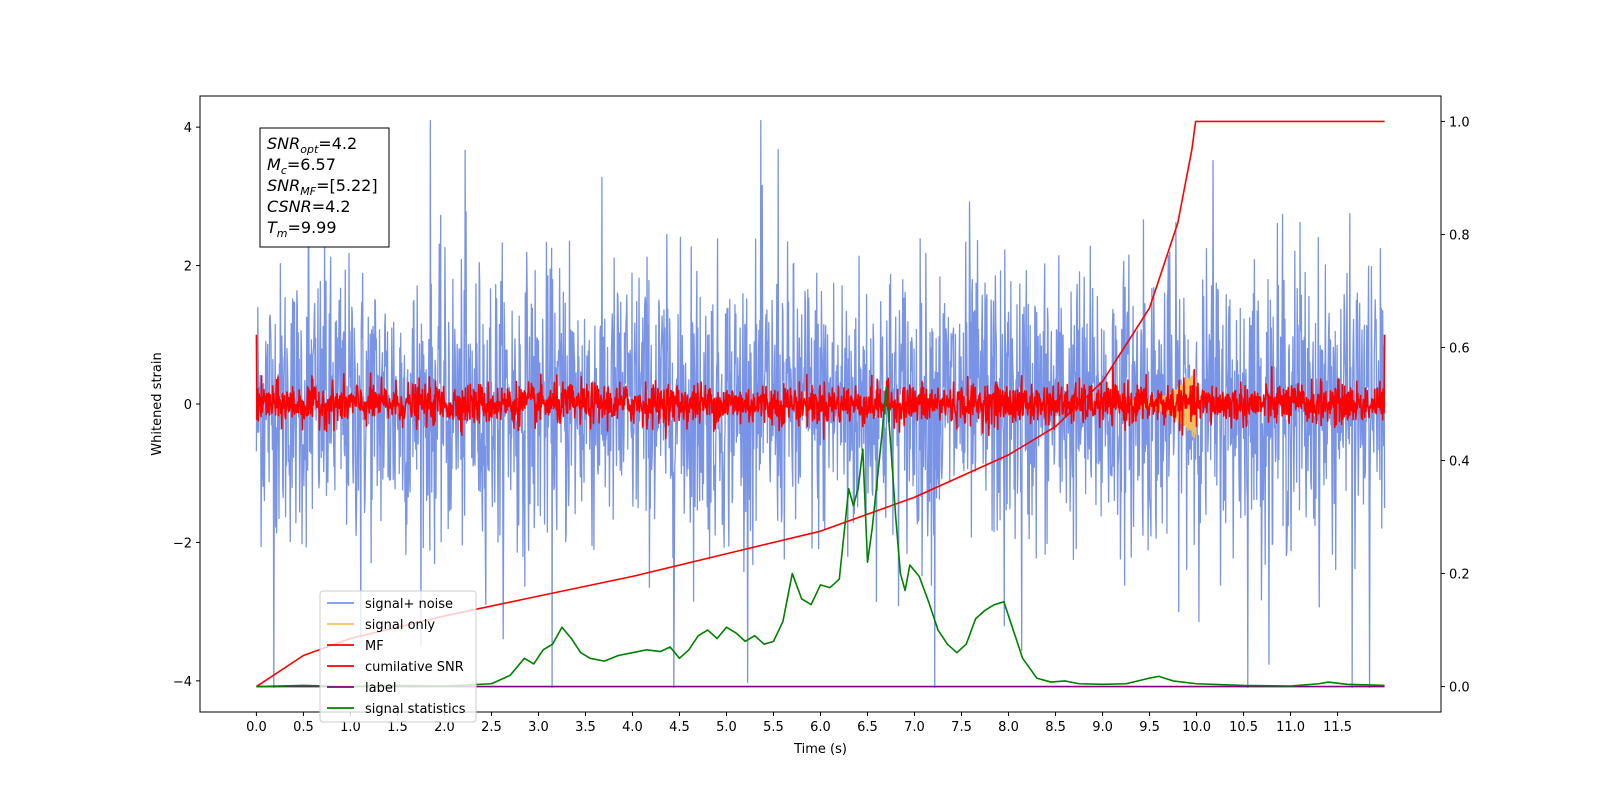  What do you see at coordinates (820, 749) in the screenshot?
I see `x-axis-title: Time (s)` at bounding box center [820, 749].